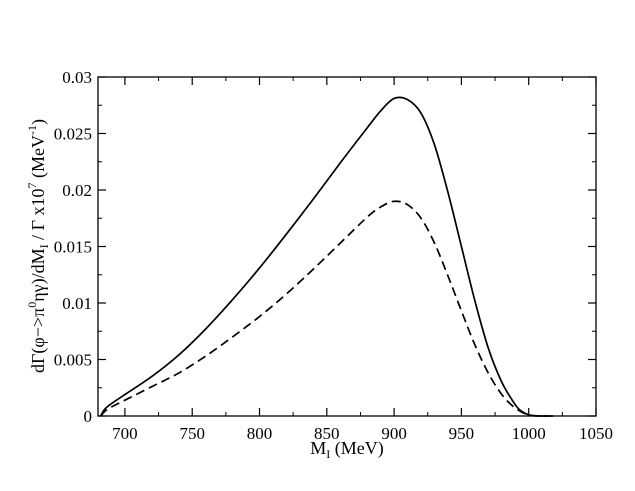 This screenshot has width=635, height=491. Describe the element at coordinates (596, 433) in the screenshot. I see `x-tick-label: 1050` at that location.